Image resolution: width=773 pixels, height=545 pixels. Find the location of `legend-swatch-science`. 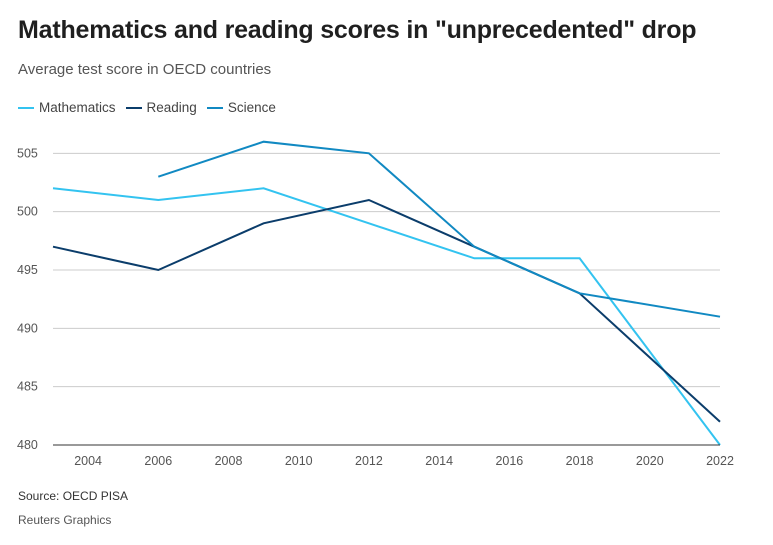

legend-swatch-science is located at coordinates (214, 107).